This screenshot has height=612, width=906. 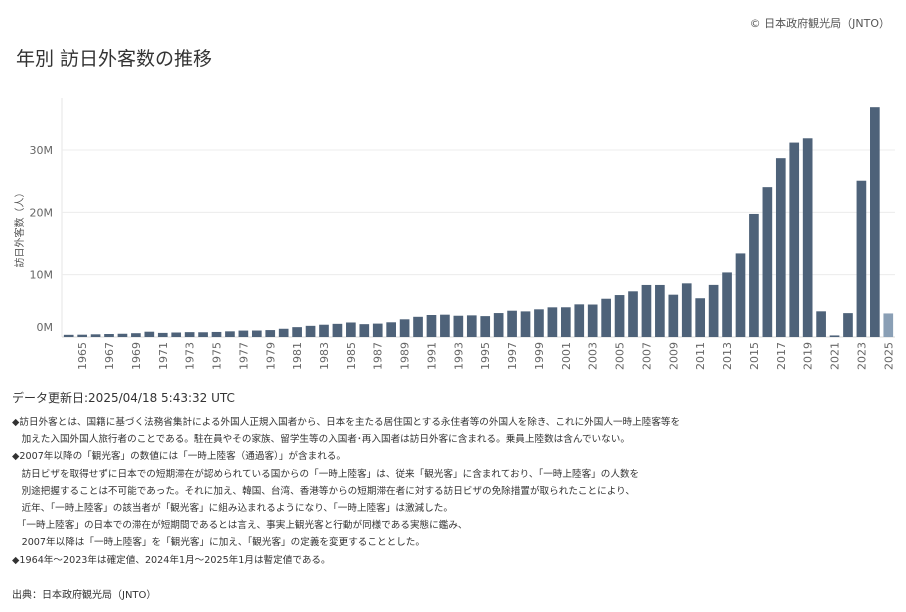 What do you see at coordinates (176, 334) in the screenshot?
I see `bar-1972` at bounding box center [176, 334].